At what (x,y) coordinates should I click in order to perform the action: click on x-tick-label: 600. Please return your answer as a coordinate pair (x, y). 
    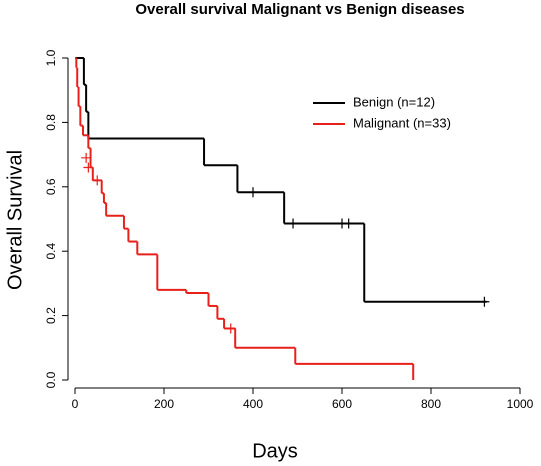
    Looking at the image, I should click on (342, 404).